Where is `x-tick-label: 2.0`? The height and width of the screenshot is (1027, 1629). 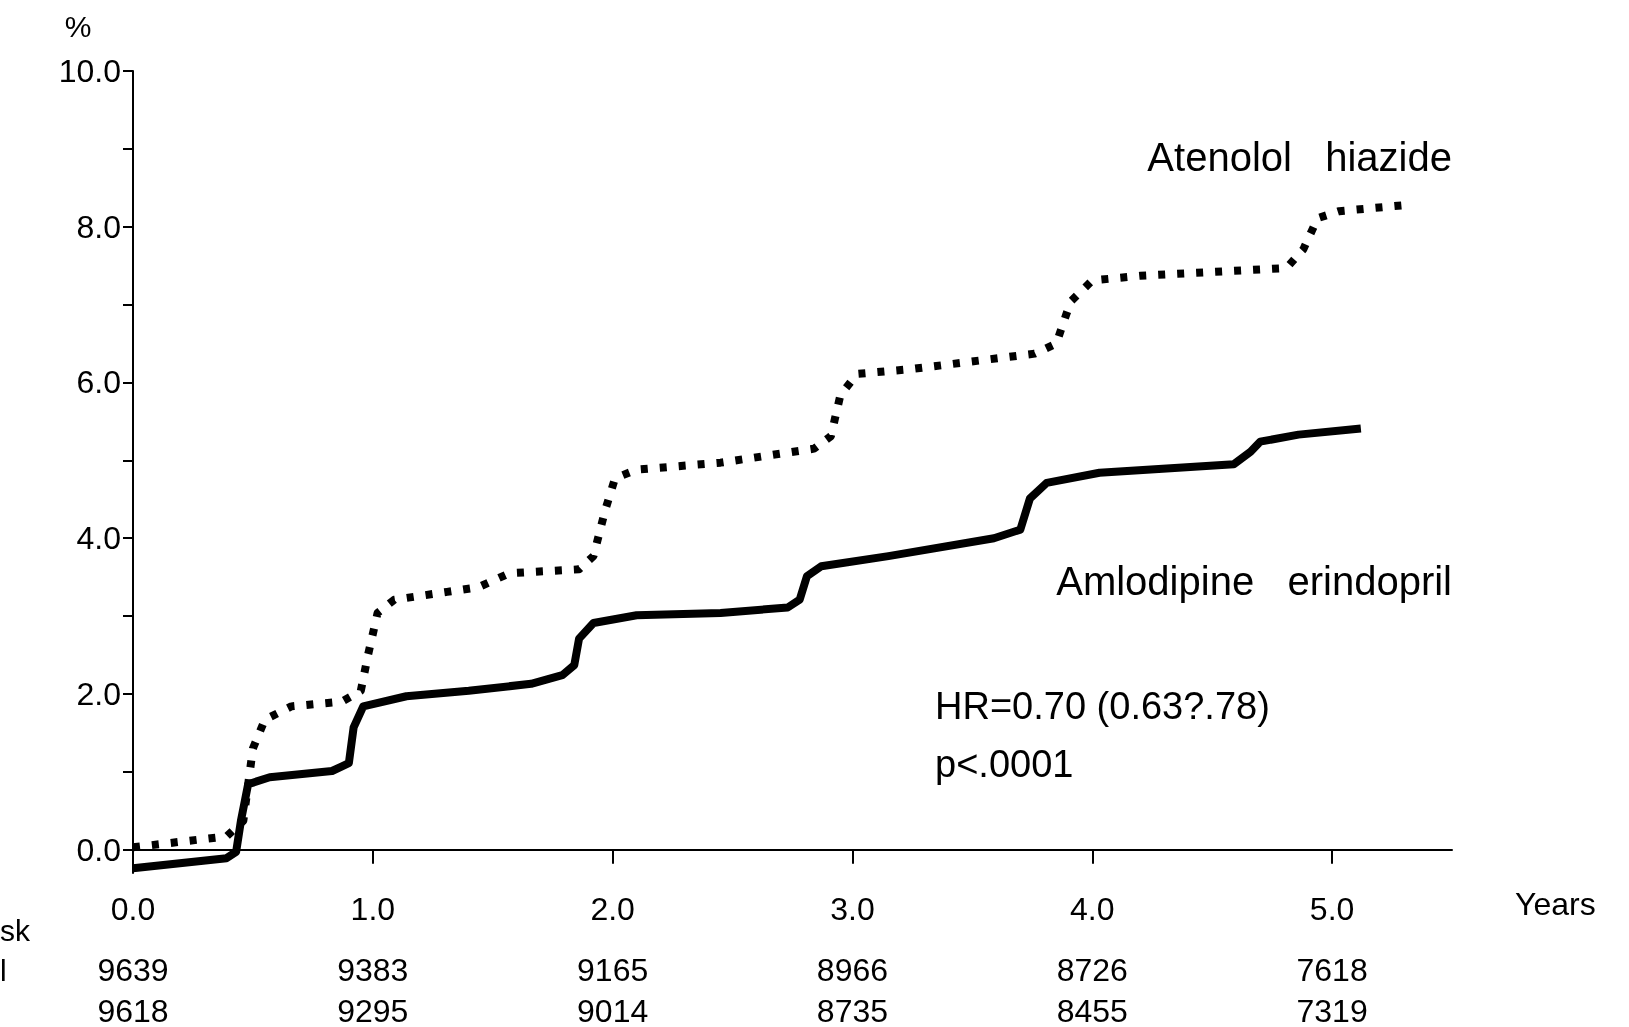
x-tick-label: 2.0 is located at coordinates (612, 909).